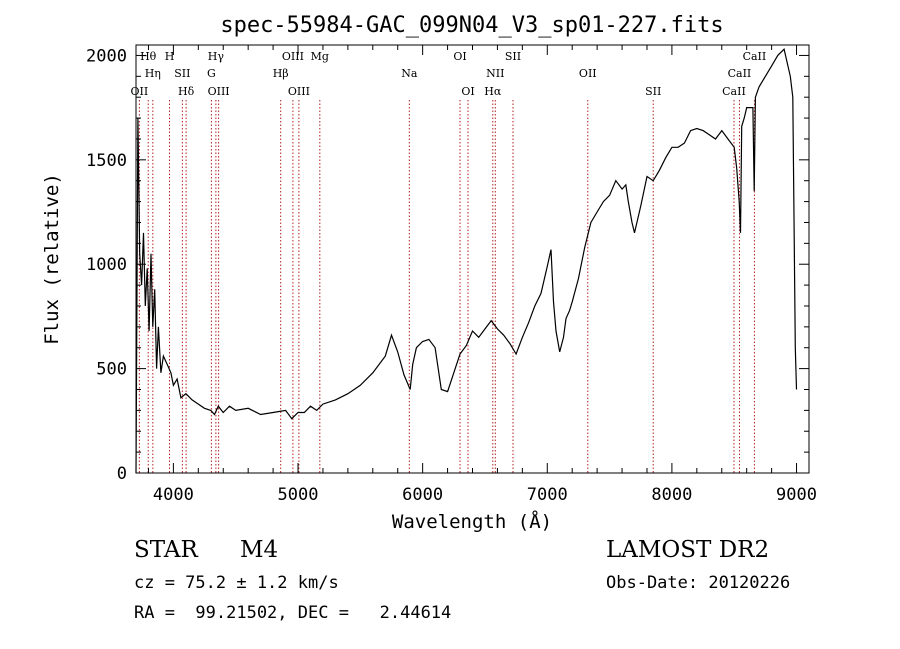 This screenshot has height=649, width=900. I want to click on x-tick-label: 6000, so click(422, 495).